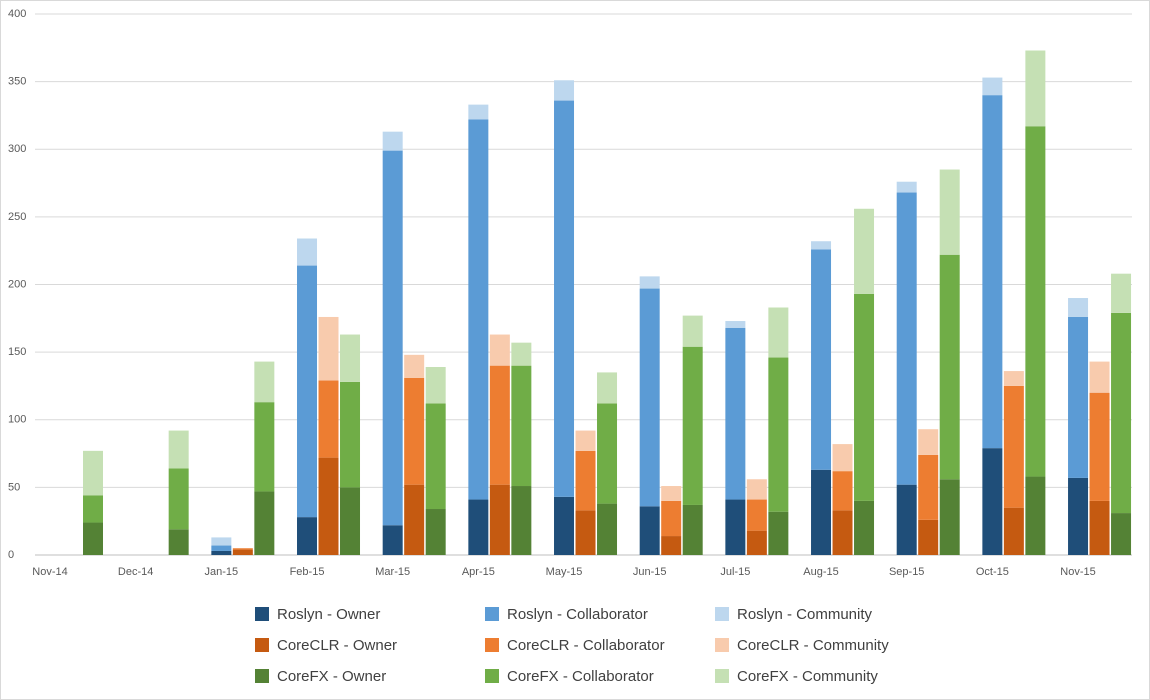  I want to click on legend-label: CoreCLR - Owner, so click(337, 645).